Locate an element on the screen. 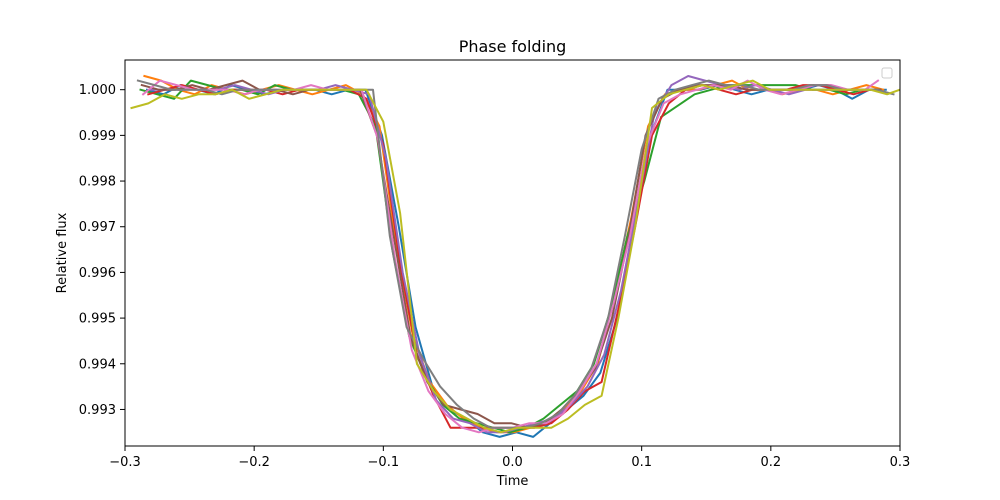  chart-title: Phase folding is located at coordinates (513, 46).